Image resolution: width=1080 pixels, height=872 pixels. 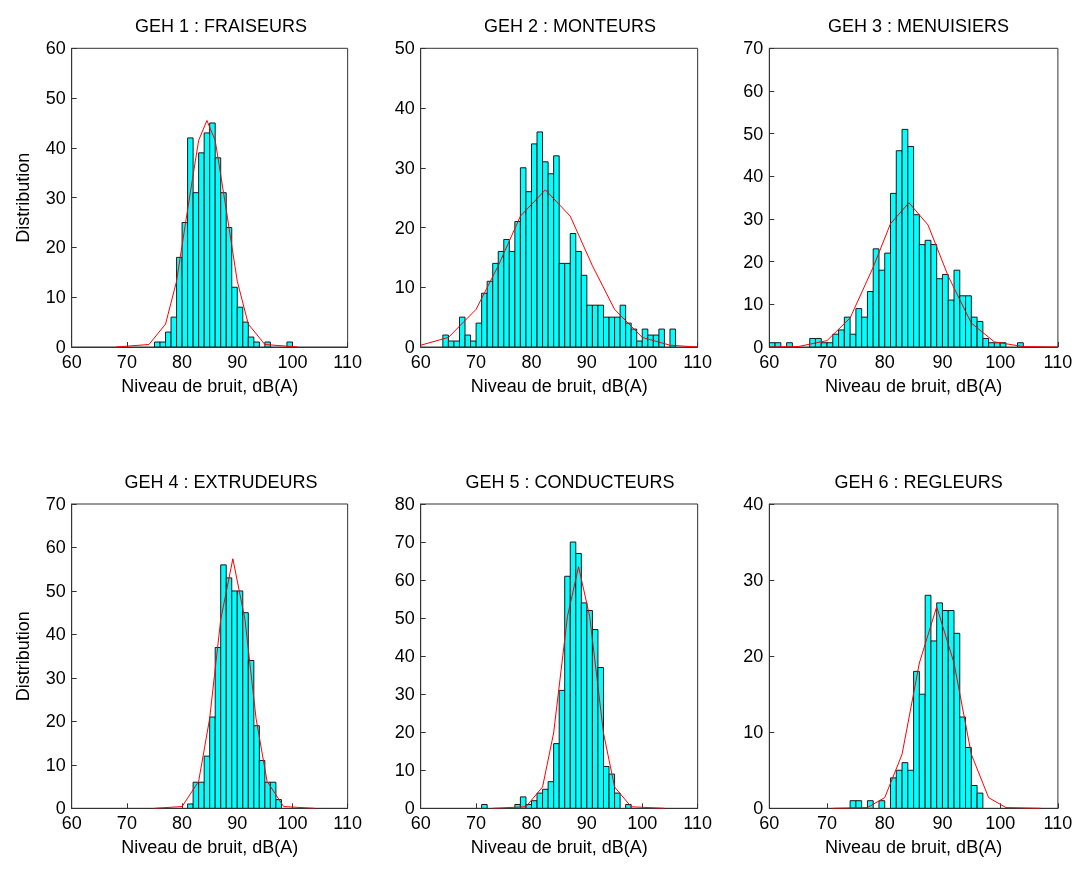 What do you see at coordinates (404, 504) in the screenshot?
I see `y-tick-label: 80` at bounding box center [404, 504].